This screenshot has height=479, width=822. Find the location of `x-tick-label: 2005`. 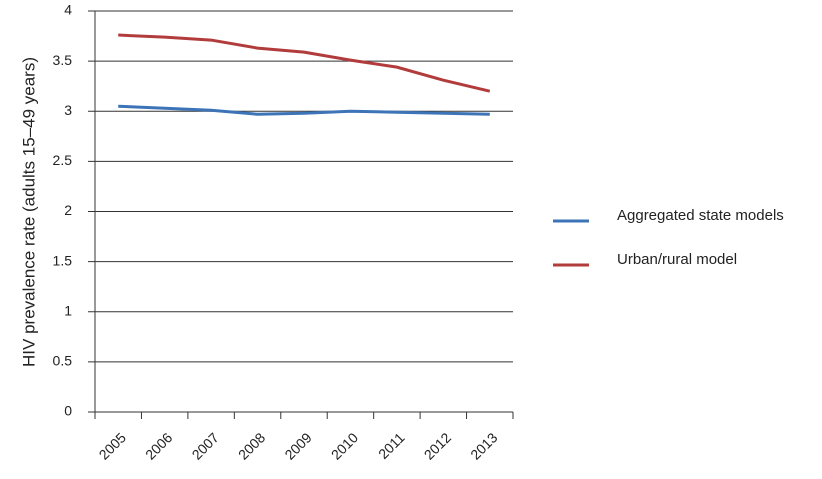

x-tick-label: 2005 is located at coordinates (112, 445).